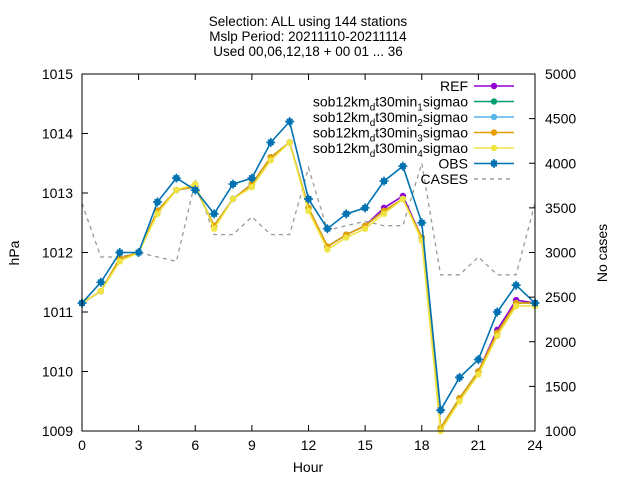 The width and height of the screenshot is (640, 480). What do you see at coordinates (602, 253) in the screenshot?
I see `y2-axis-label: No cases` at bounding box center [602, 253].